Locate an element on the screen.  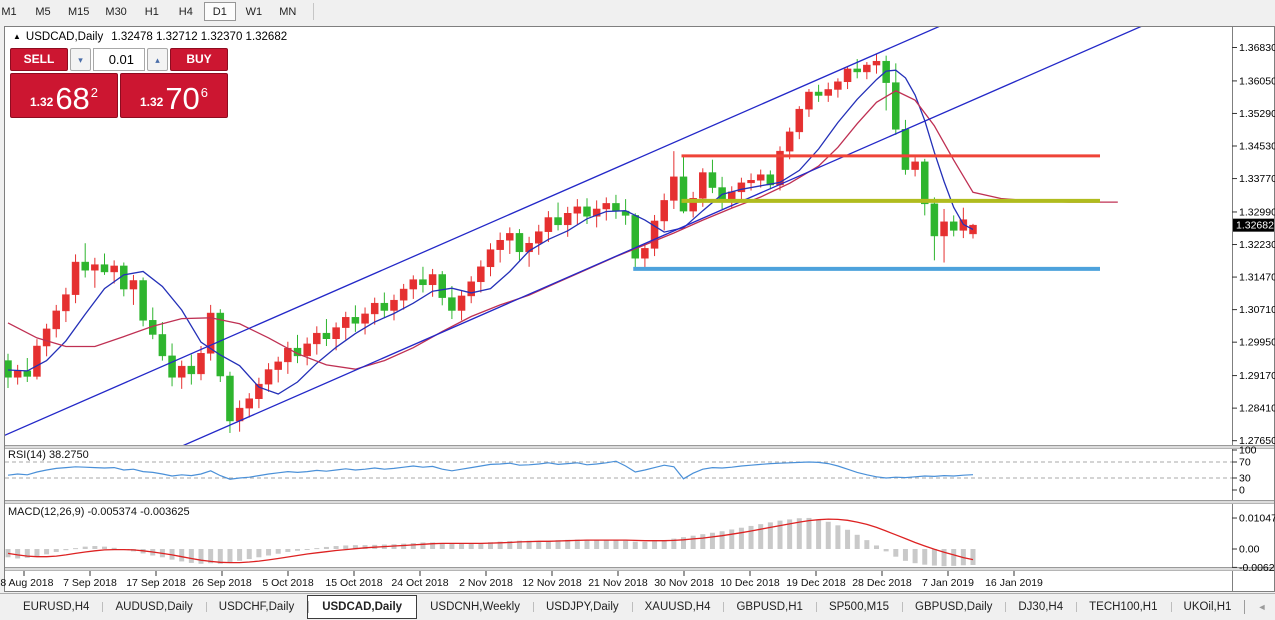
splitter-macd-dates is located at coordinates (639, 569).